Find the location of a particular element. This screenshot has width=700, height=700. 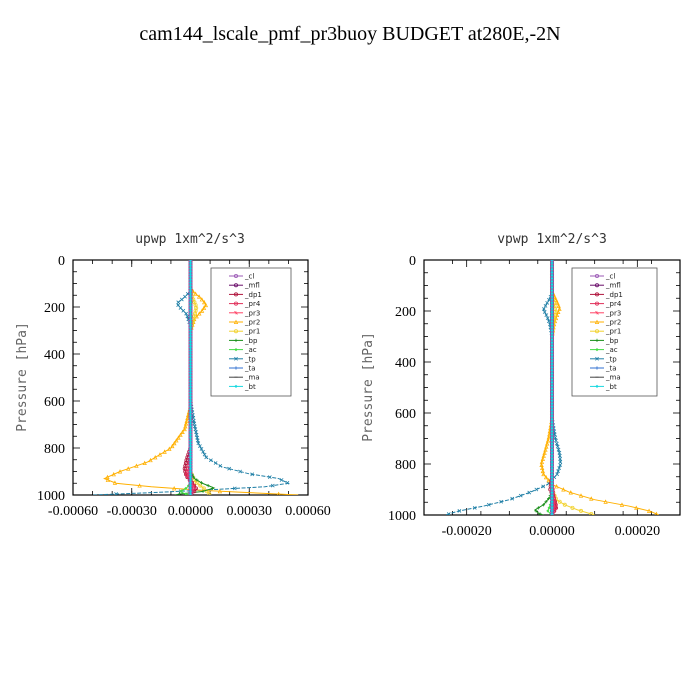

legend-label: _pr4 is located at coordinates (613, 304).